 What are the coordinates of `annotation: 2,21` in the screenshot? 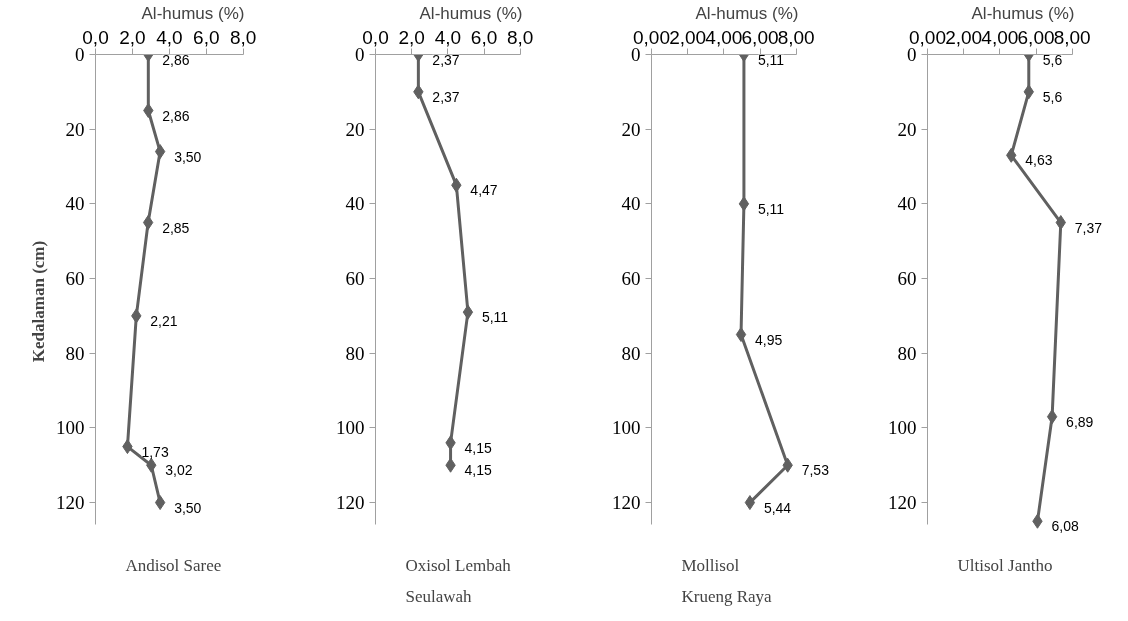 It's located at (164, 320).